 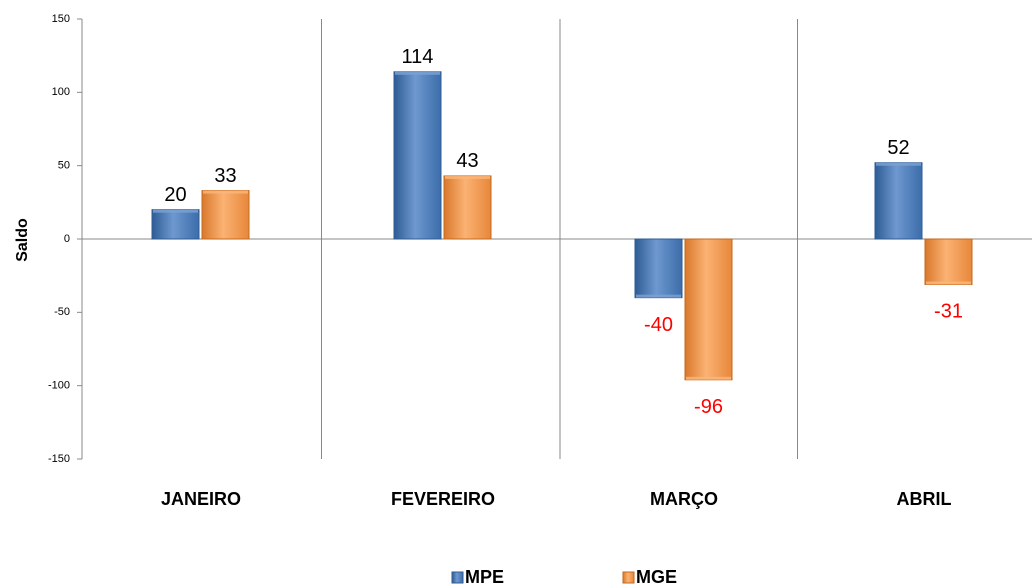 What do you see at coordinates (656, 576) in the screenshot?
I see `legend-label-mge: MGE` at bounding box center [656, 576].